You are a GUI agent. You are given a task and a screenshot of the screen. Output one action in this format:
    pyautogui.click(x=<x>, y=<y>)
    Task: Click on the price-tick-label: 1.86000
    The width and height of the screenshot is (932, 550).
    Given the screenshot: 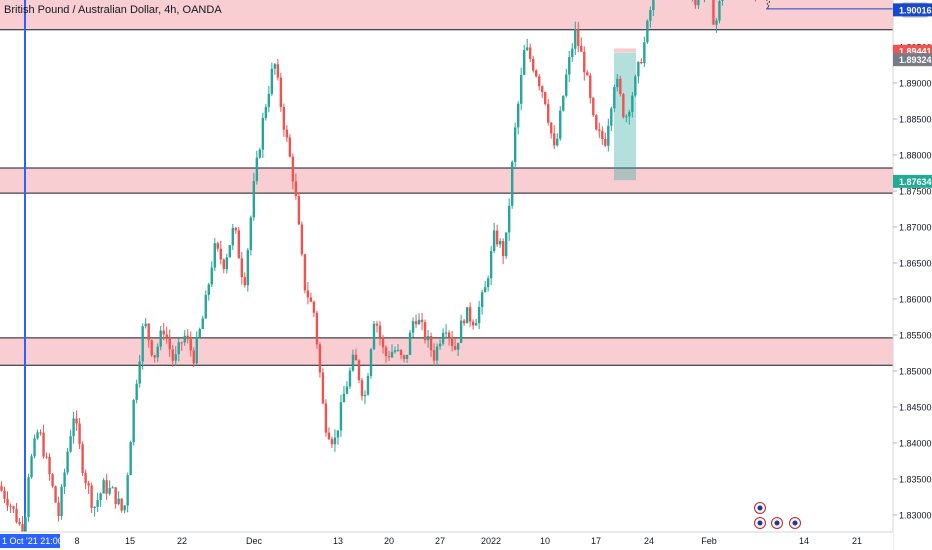 What is the action you would take?
    pyautogui.click(x=915, y=300)
    